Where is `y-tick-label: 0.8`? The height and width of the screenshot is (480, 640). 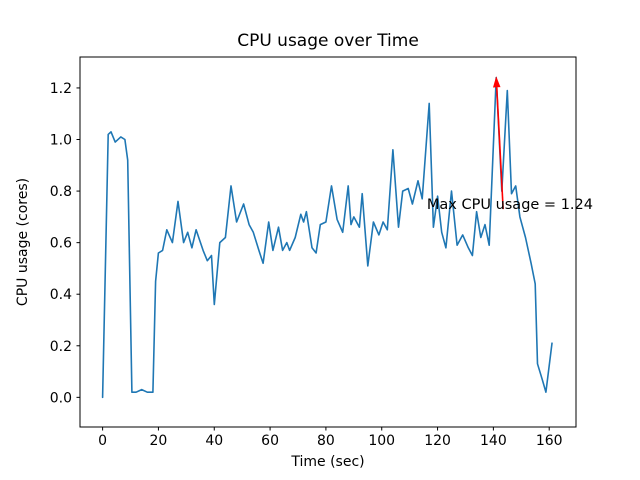
y-tick-label: 0.8 is located at coordinates (61, 192).